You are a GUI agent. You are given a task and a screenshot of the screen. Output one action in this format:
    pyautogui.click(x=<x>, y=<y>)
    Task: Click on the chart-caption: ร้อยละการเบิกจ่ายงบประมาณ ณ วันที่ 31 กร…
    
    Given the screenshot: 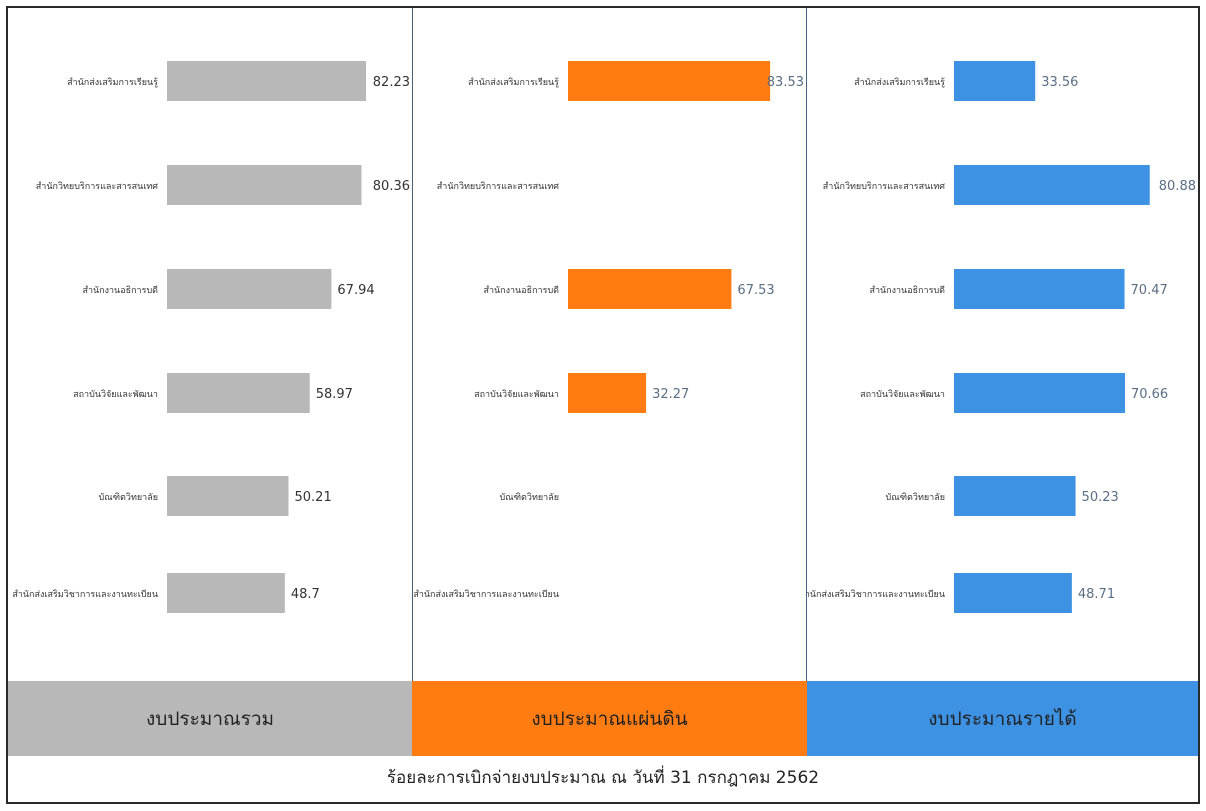 What is the action you would take?
    pyautogui.click(x=603, y=778)
    